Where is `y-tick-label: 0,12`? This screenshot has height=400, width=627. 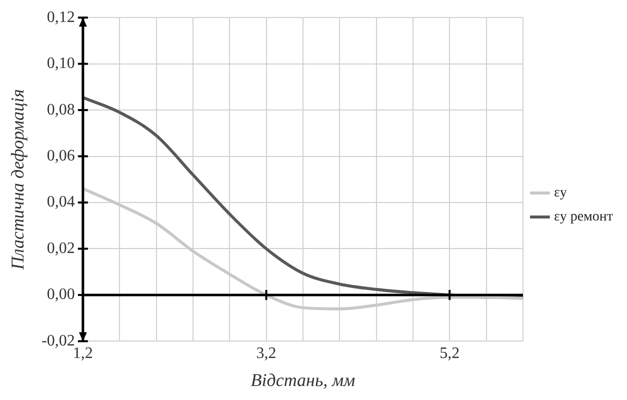 y-tick-label: 0,12 is located at coordinates (60, 17).